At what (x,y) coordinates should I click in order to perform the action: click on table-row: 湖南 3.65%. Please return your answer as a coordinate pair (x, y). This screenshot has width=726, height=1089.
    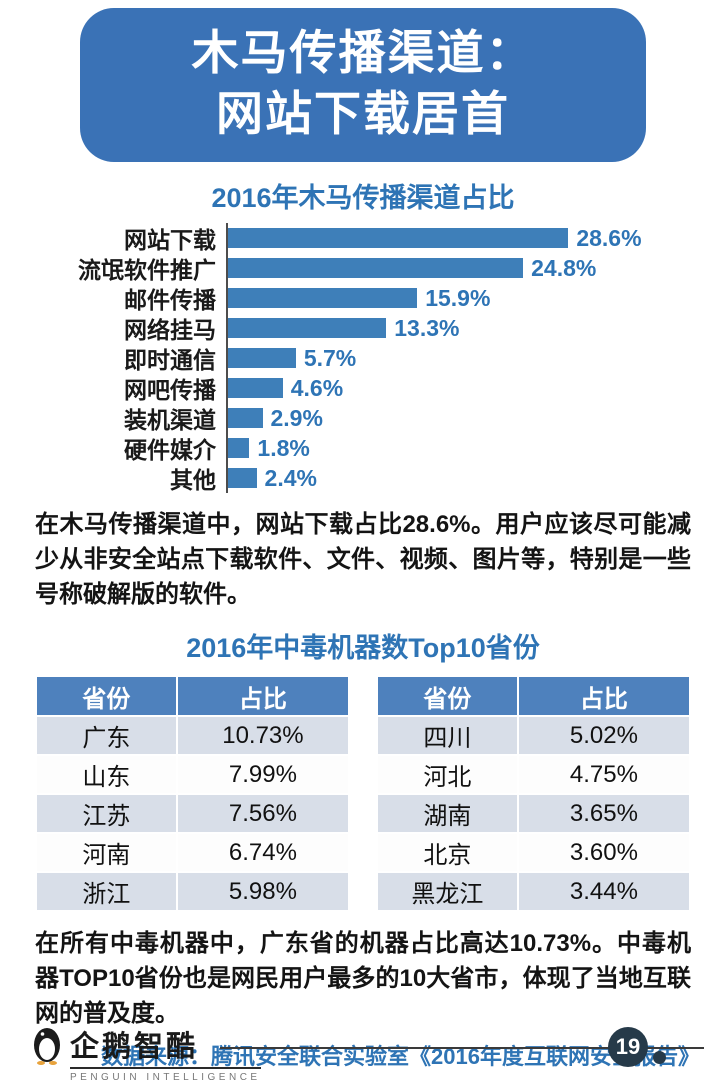
    Looking at the image, I should click on (534, 814).